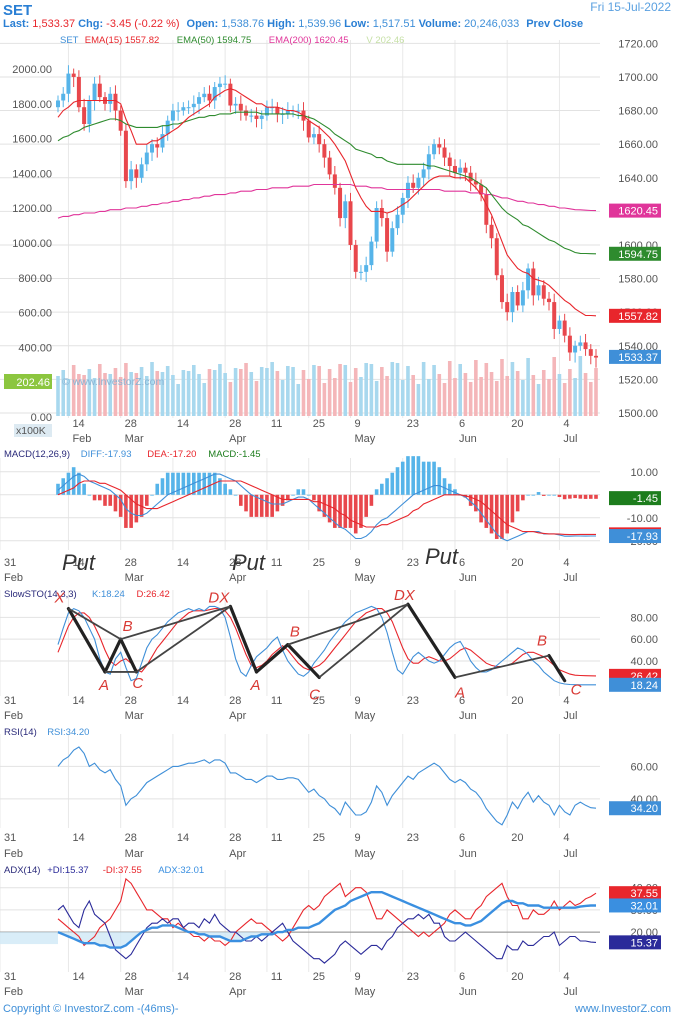 Image resolution: width=674 pixels, height=1016 pixels. I want to click on stoch-k-line, so click(326, 645).